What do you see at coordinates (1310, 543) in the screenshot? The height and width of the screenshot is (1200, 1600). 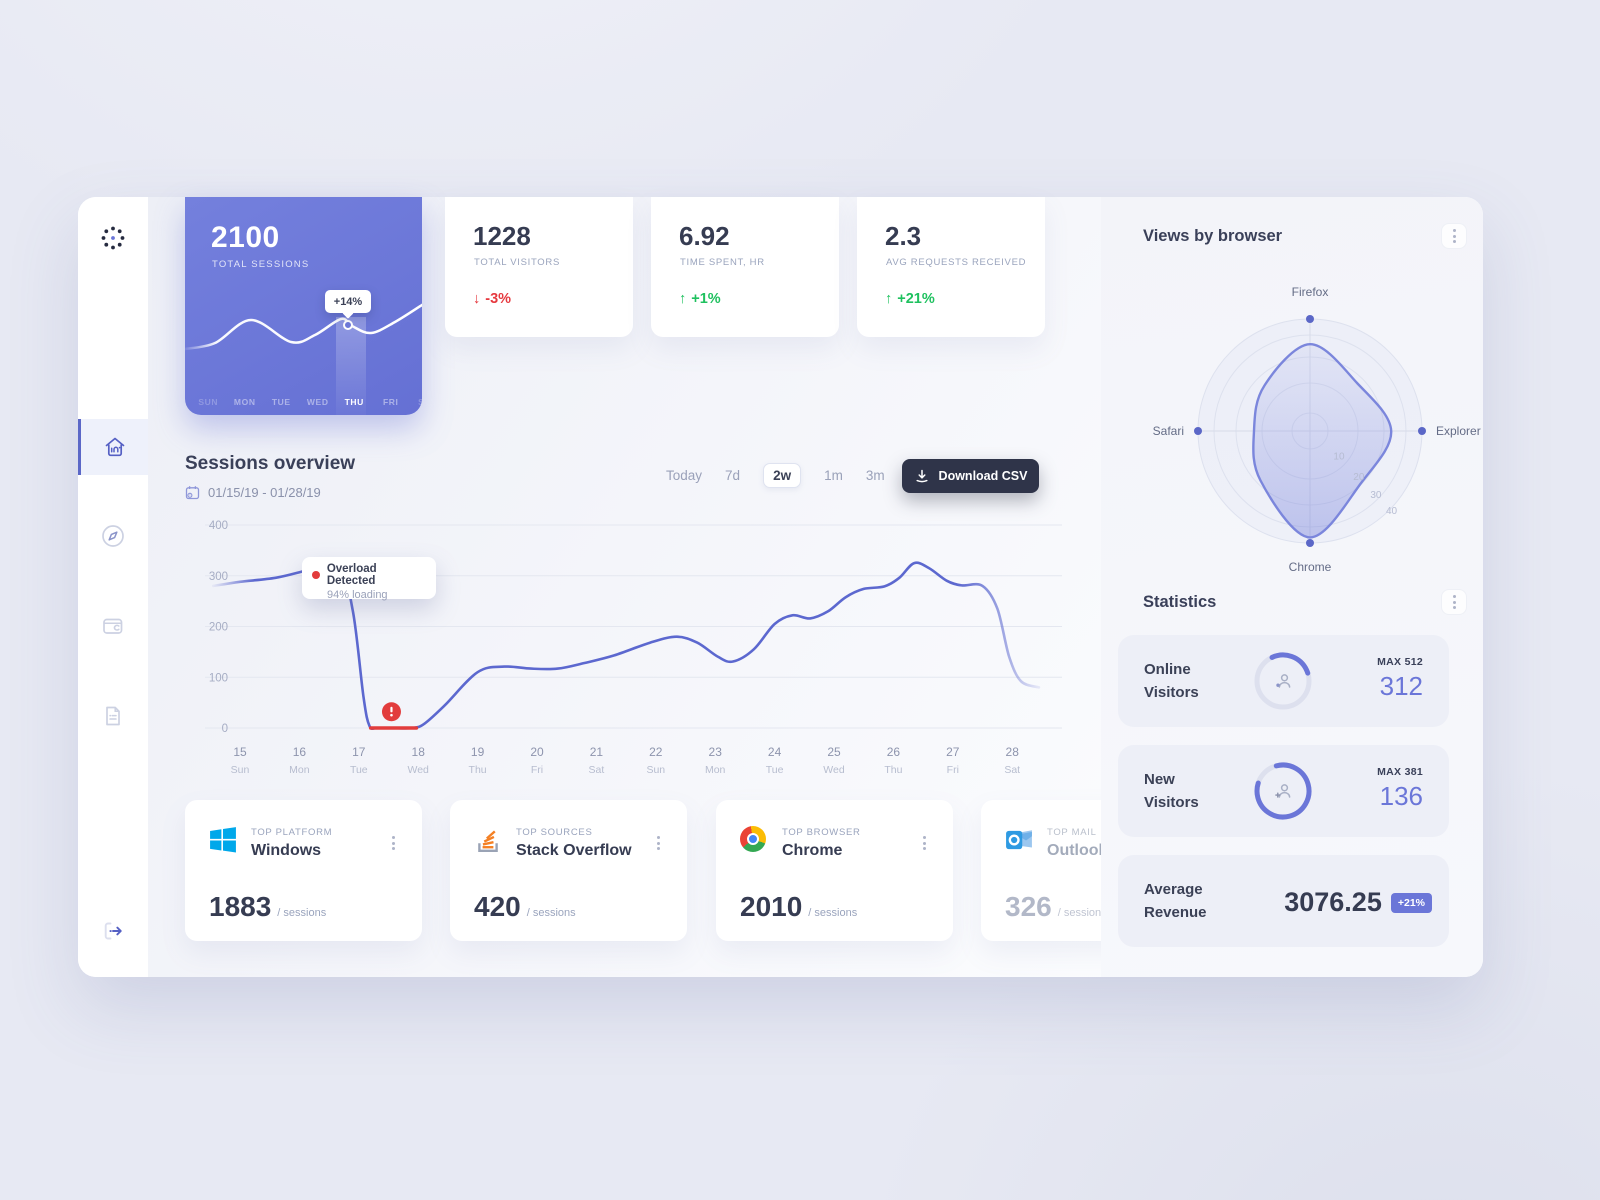 I see `chrome-axis-dot` at bounding box center [1310, 543].